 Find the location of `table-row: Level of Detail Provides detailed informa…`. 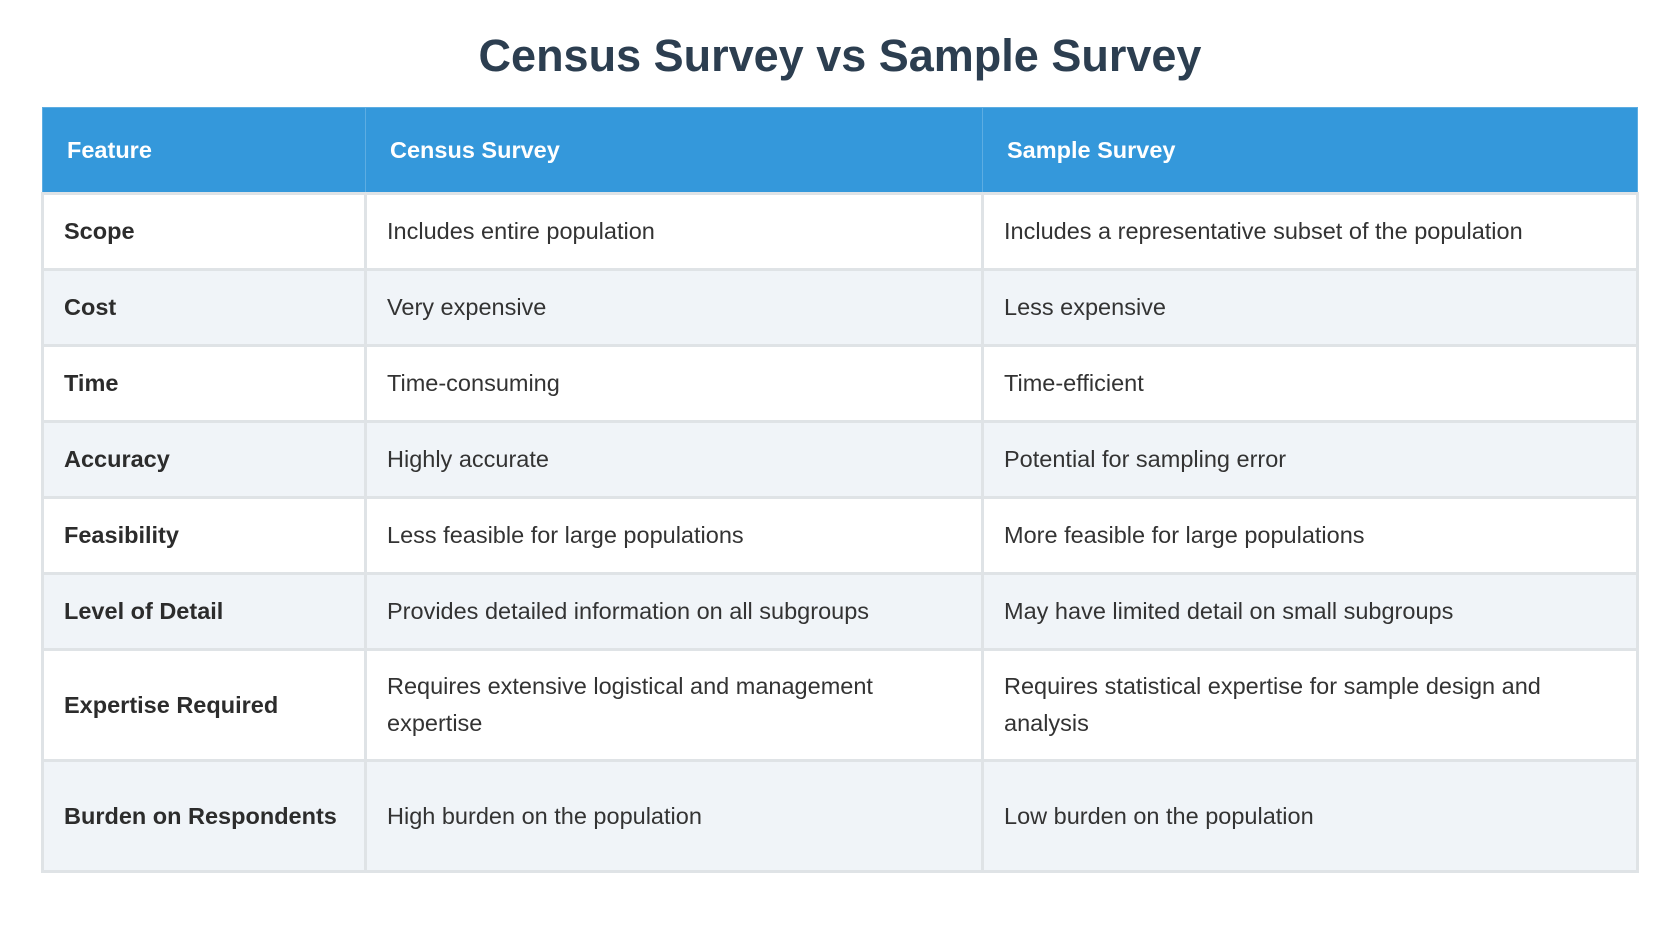

table-row: Level of Detail Provides detailed informa… is located at coordinates (840, 611).